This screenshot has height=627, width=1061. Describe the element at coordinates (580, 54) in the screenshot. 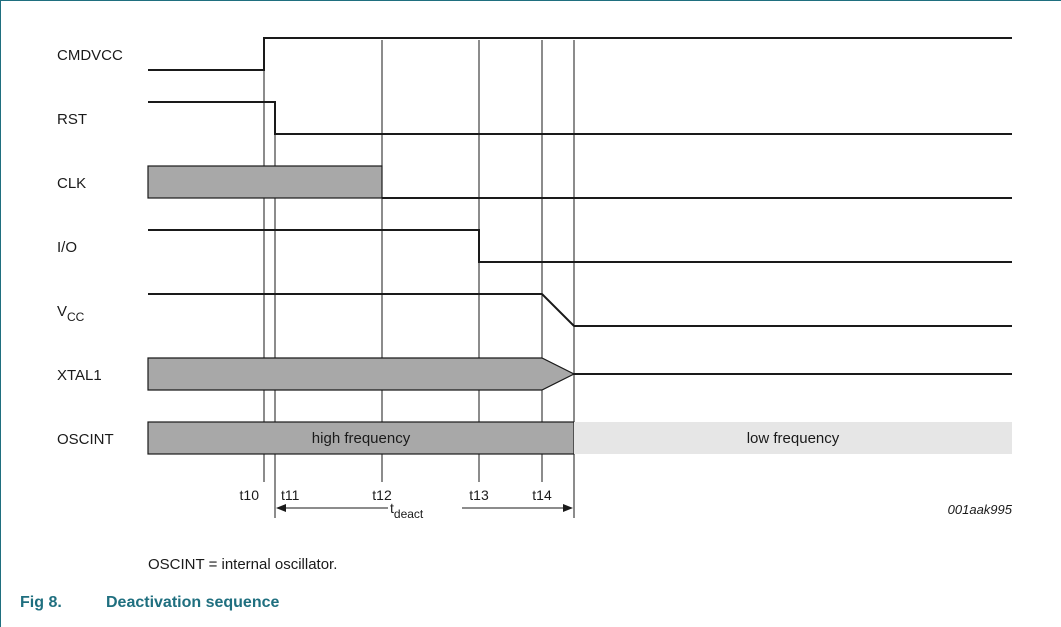

I see `wave-cmdvcc` at that location.